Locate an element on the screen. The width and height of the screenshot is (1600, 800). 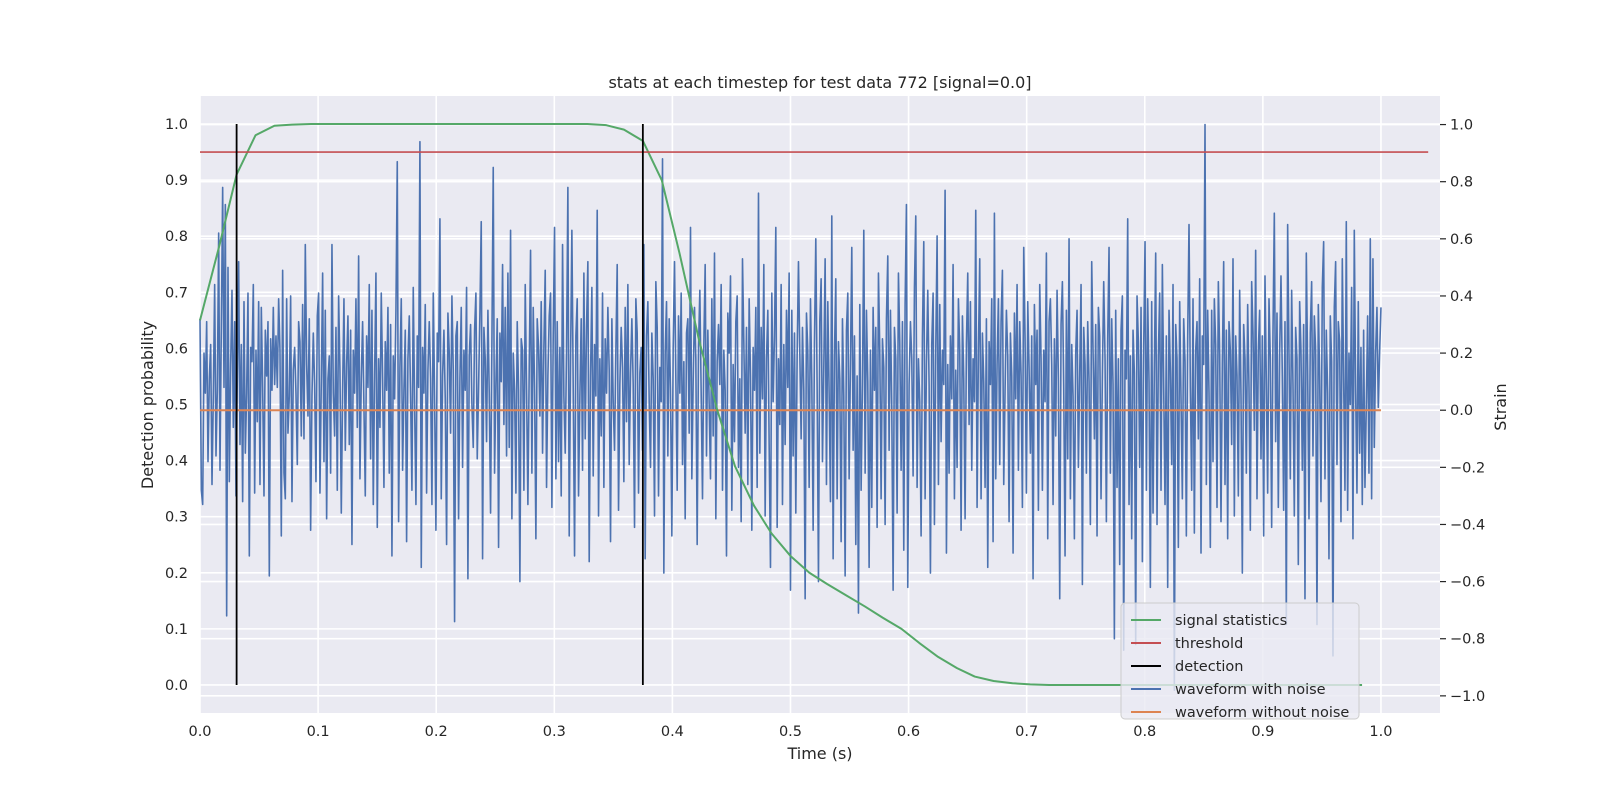
x-tick-label: 0.2 is located at coordinates (436, 732).